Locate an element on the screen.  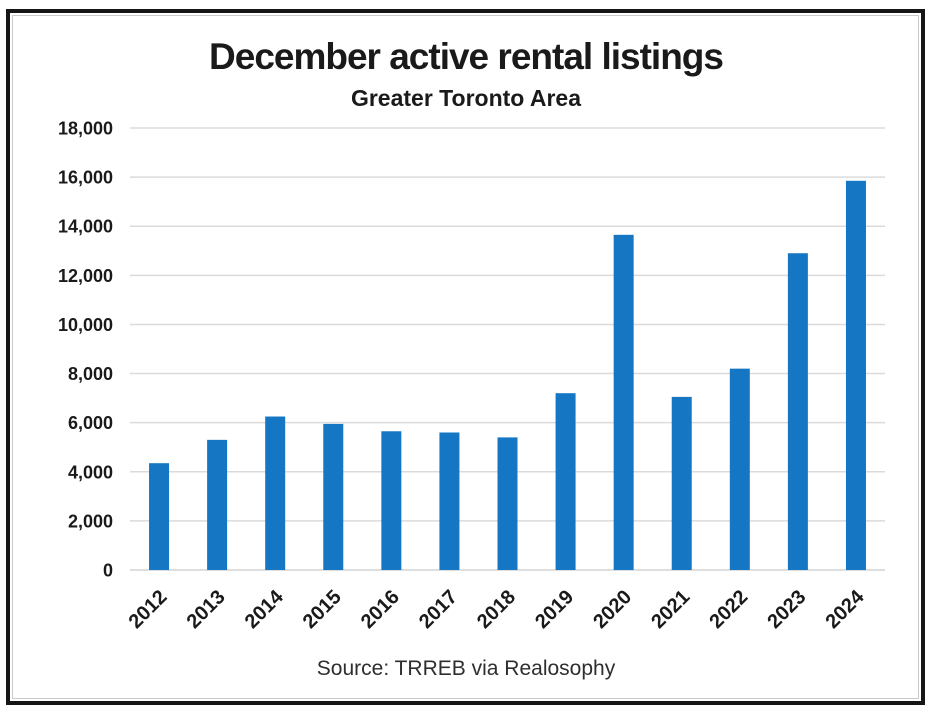
source-caption: Source: TRREB via Realosophy is located at coordinates (466, 668).